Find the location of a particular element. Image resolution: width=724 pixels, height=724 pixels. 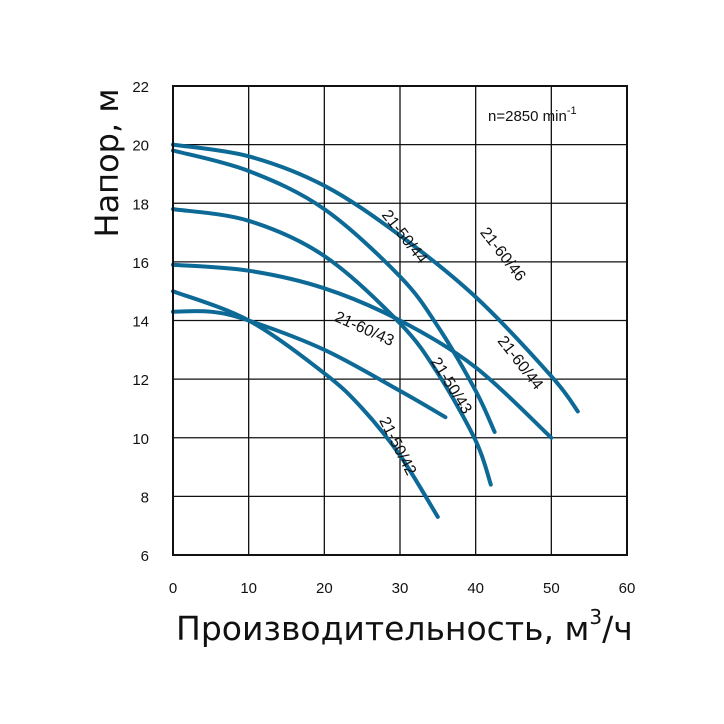

y-tick-label: 12 is located at coordinates (140, 380).